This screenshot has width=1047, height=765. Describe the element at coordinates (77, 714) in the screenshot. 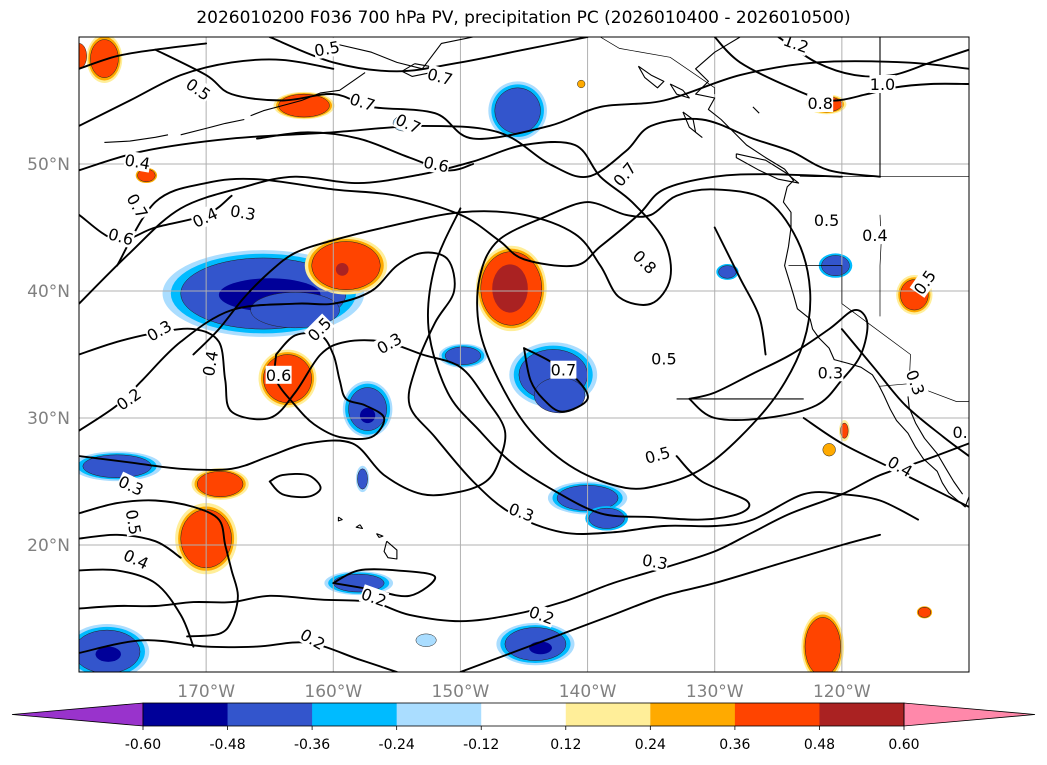

I see `colorbar-extend-low` at that location.